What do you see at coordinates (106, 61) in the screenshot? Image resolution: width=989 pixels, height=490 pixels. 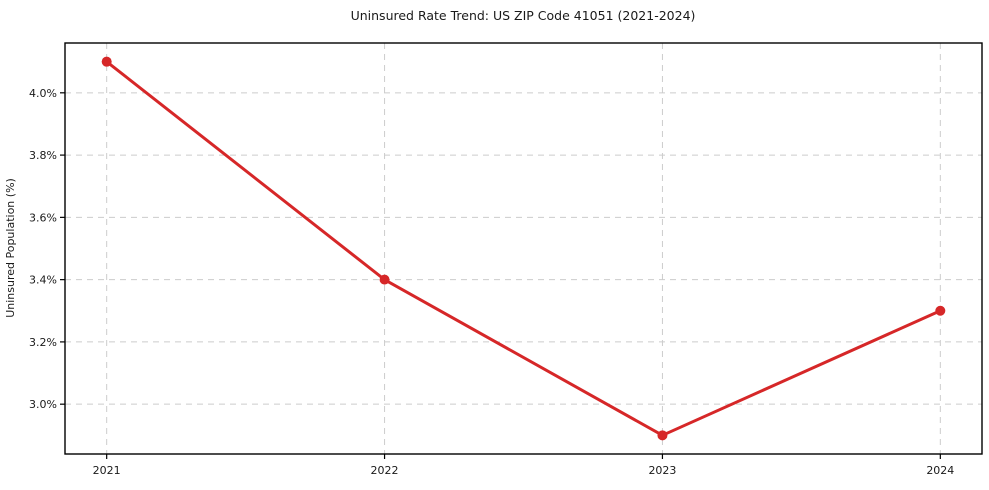 I see `data-point-2021` at bounding box center [106, 61].